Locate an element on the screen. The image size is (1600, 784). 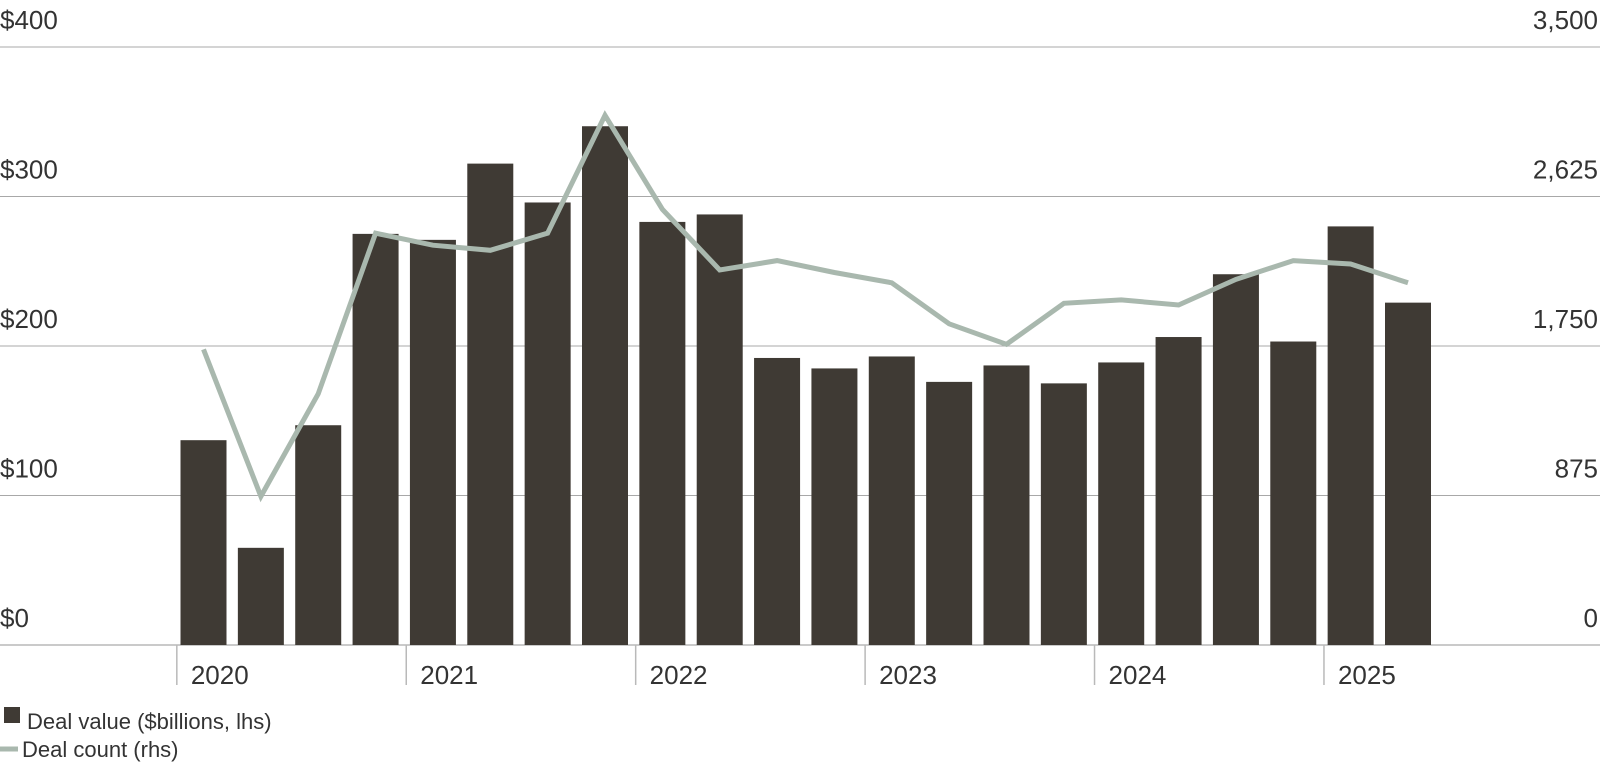
y-right-tick-label: 3,500 is located at coordinates (1565, 20).